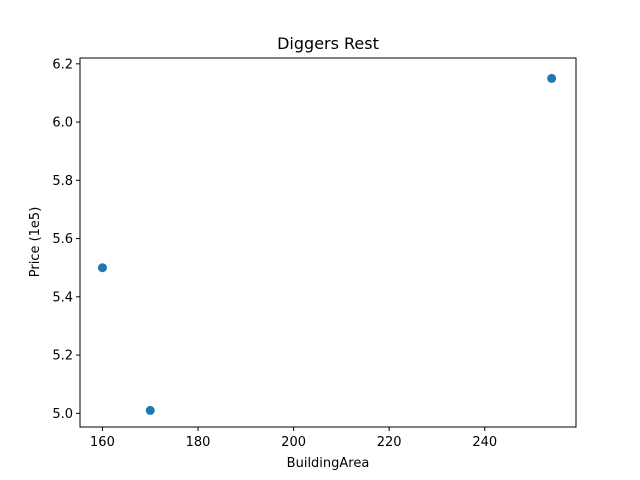  What do you see at coordinates (62, 414) in the screenshot?
I see `y-tick-label-5.0: 5.0` at bounding box center [62, 414].